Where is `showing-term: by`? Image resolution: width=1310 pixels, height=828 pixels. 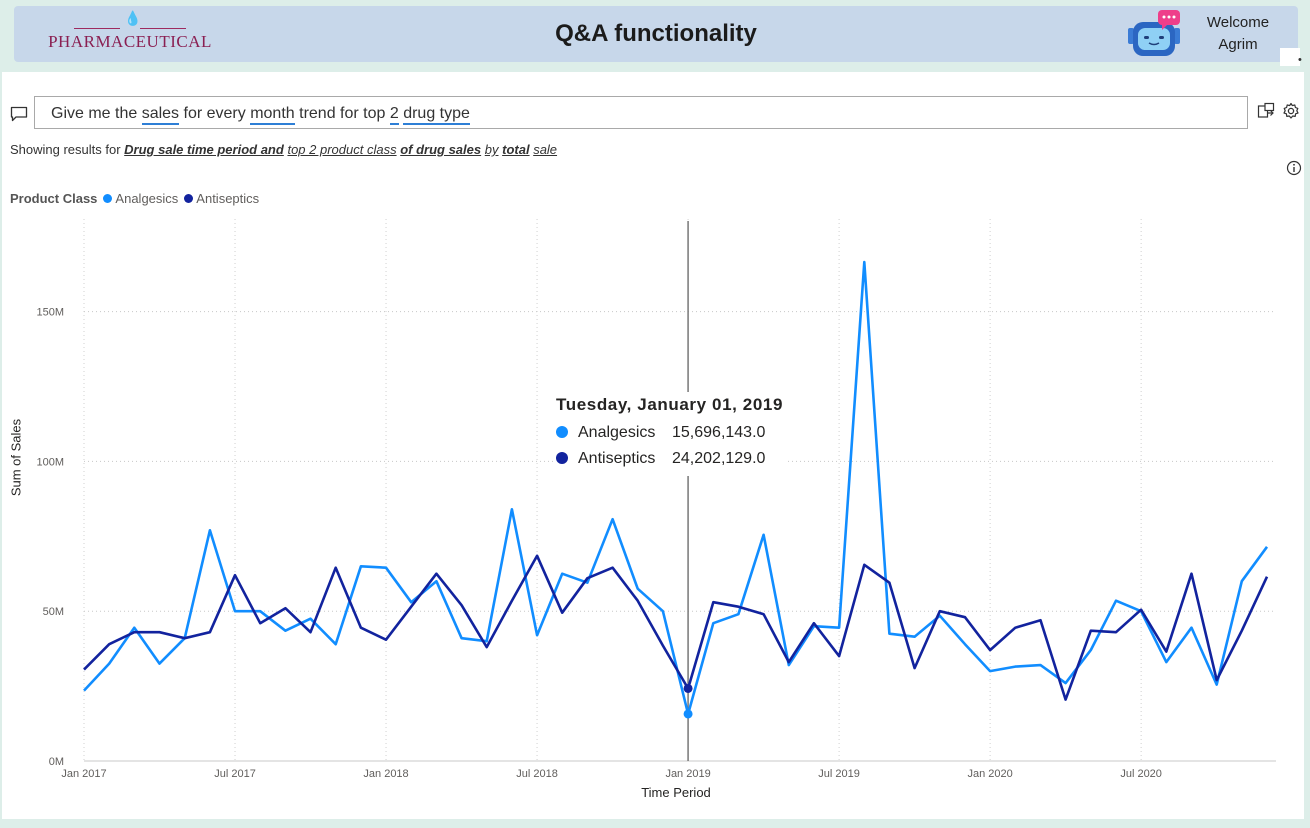
showing-term: by is located at coordinates (491, 149).